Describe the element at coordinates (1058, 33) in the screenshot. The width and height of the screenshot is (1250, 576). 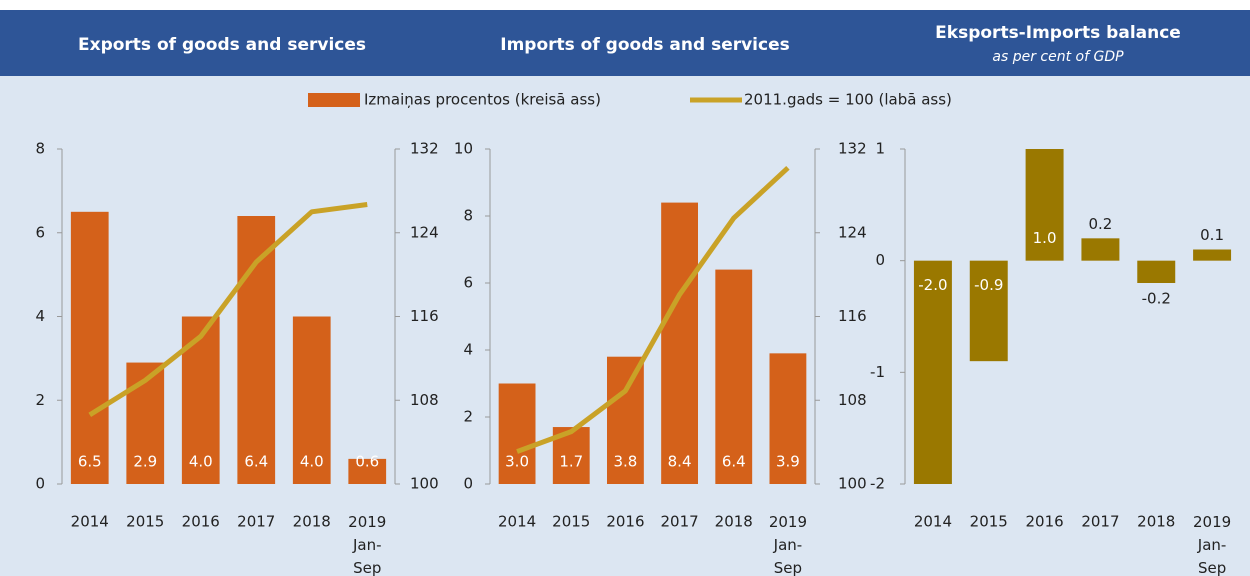
I see `chart-title: Eksports-Imports balance` at that location.